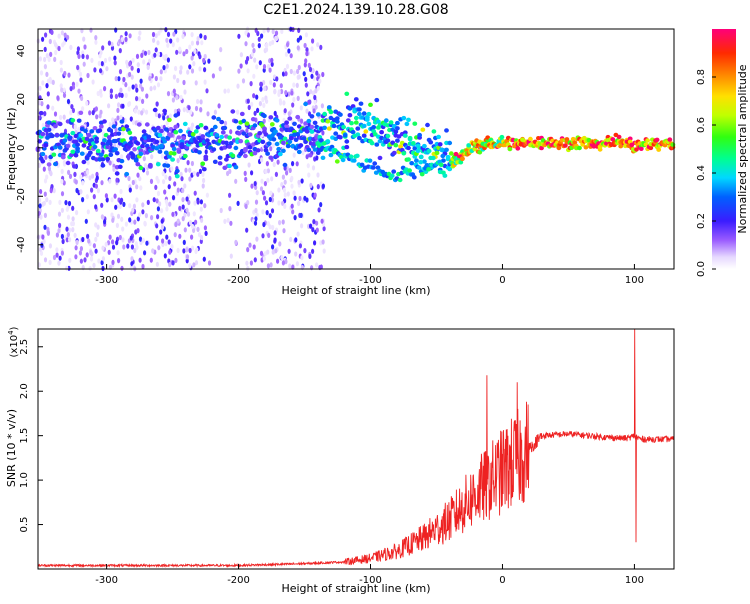 This screenshot has height=604, width=750. Describe the element at coordinates (24, 436) in the screenshot. I see `y-tick-label: 1.5` at that location.